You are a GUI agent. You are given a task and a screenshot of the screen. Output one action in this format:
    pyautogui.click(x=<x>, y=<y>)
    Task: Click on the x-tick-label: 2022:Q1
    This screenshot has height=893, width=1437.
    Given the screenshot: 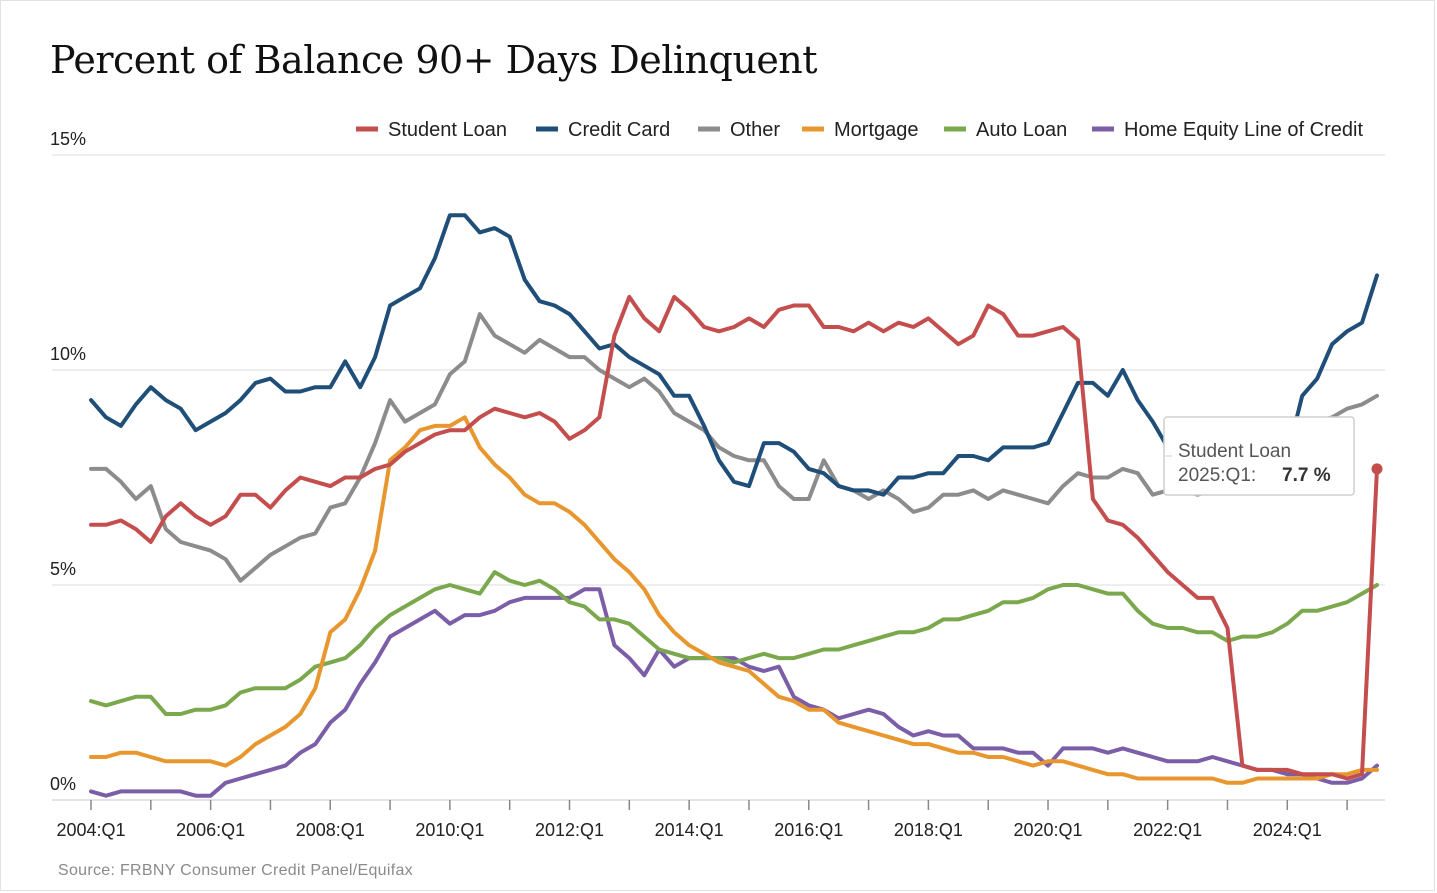 What is the action you would take?
    pyautogui.click(x=1167, y=830)
    